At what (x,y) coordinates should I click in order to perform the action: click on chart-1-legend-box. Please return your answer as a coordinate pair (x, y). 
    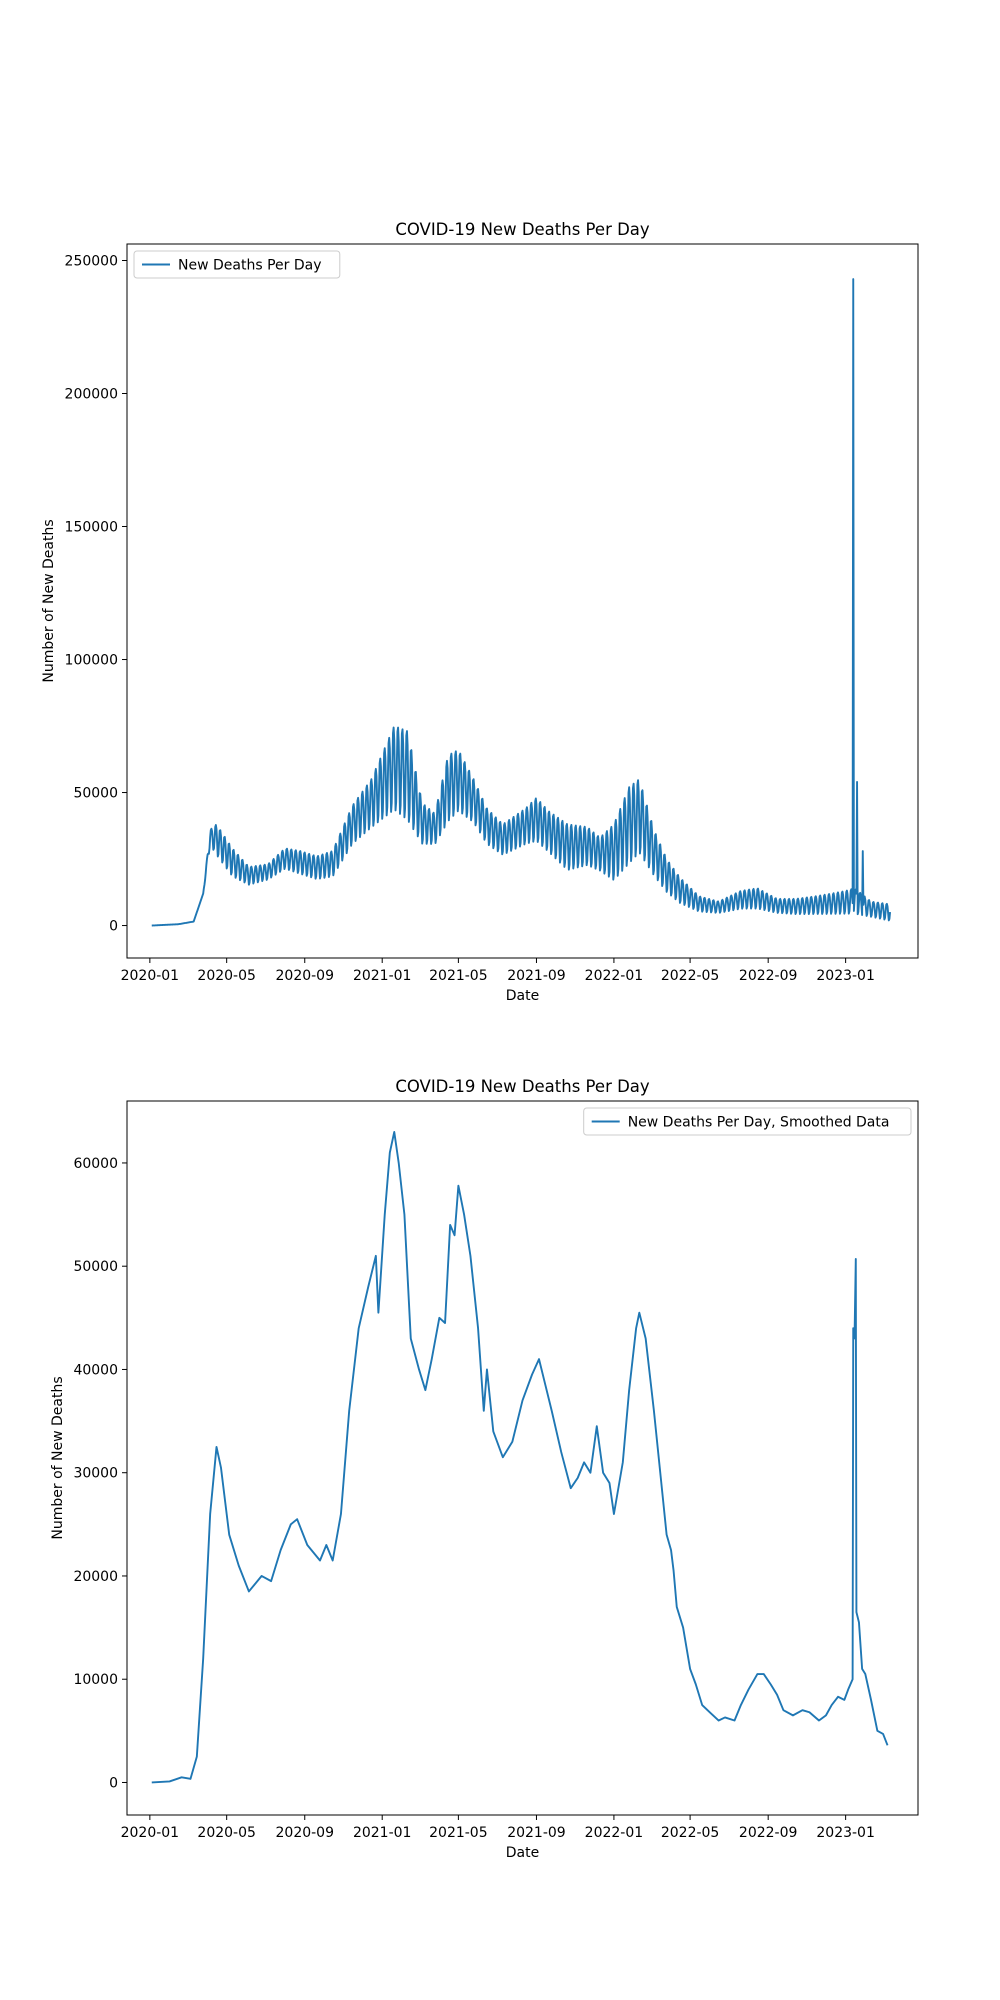
    Looking at the image, I should click on (237, 264).